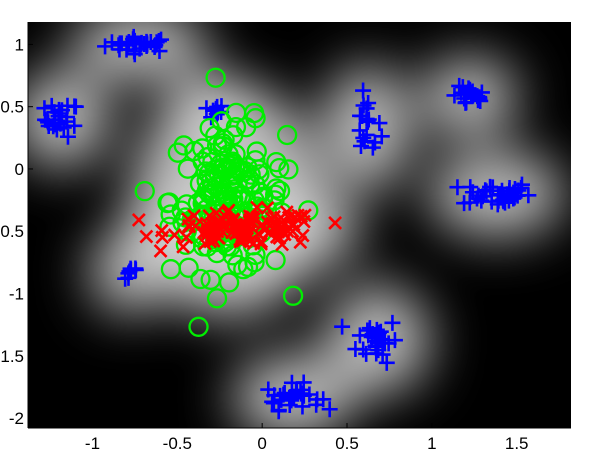 This screenshot has height=450, width=600. What do you see at coordinates (92, 442) in the screenshot?
I see `x-tick-label: -1` at bounding box center [92, 442].